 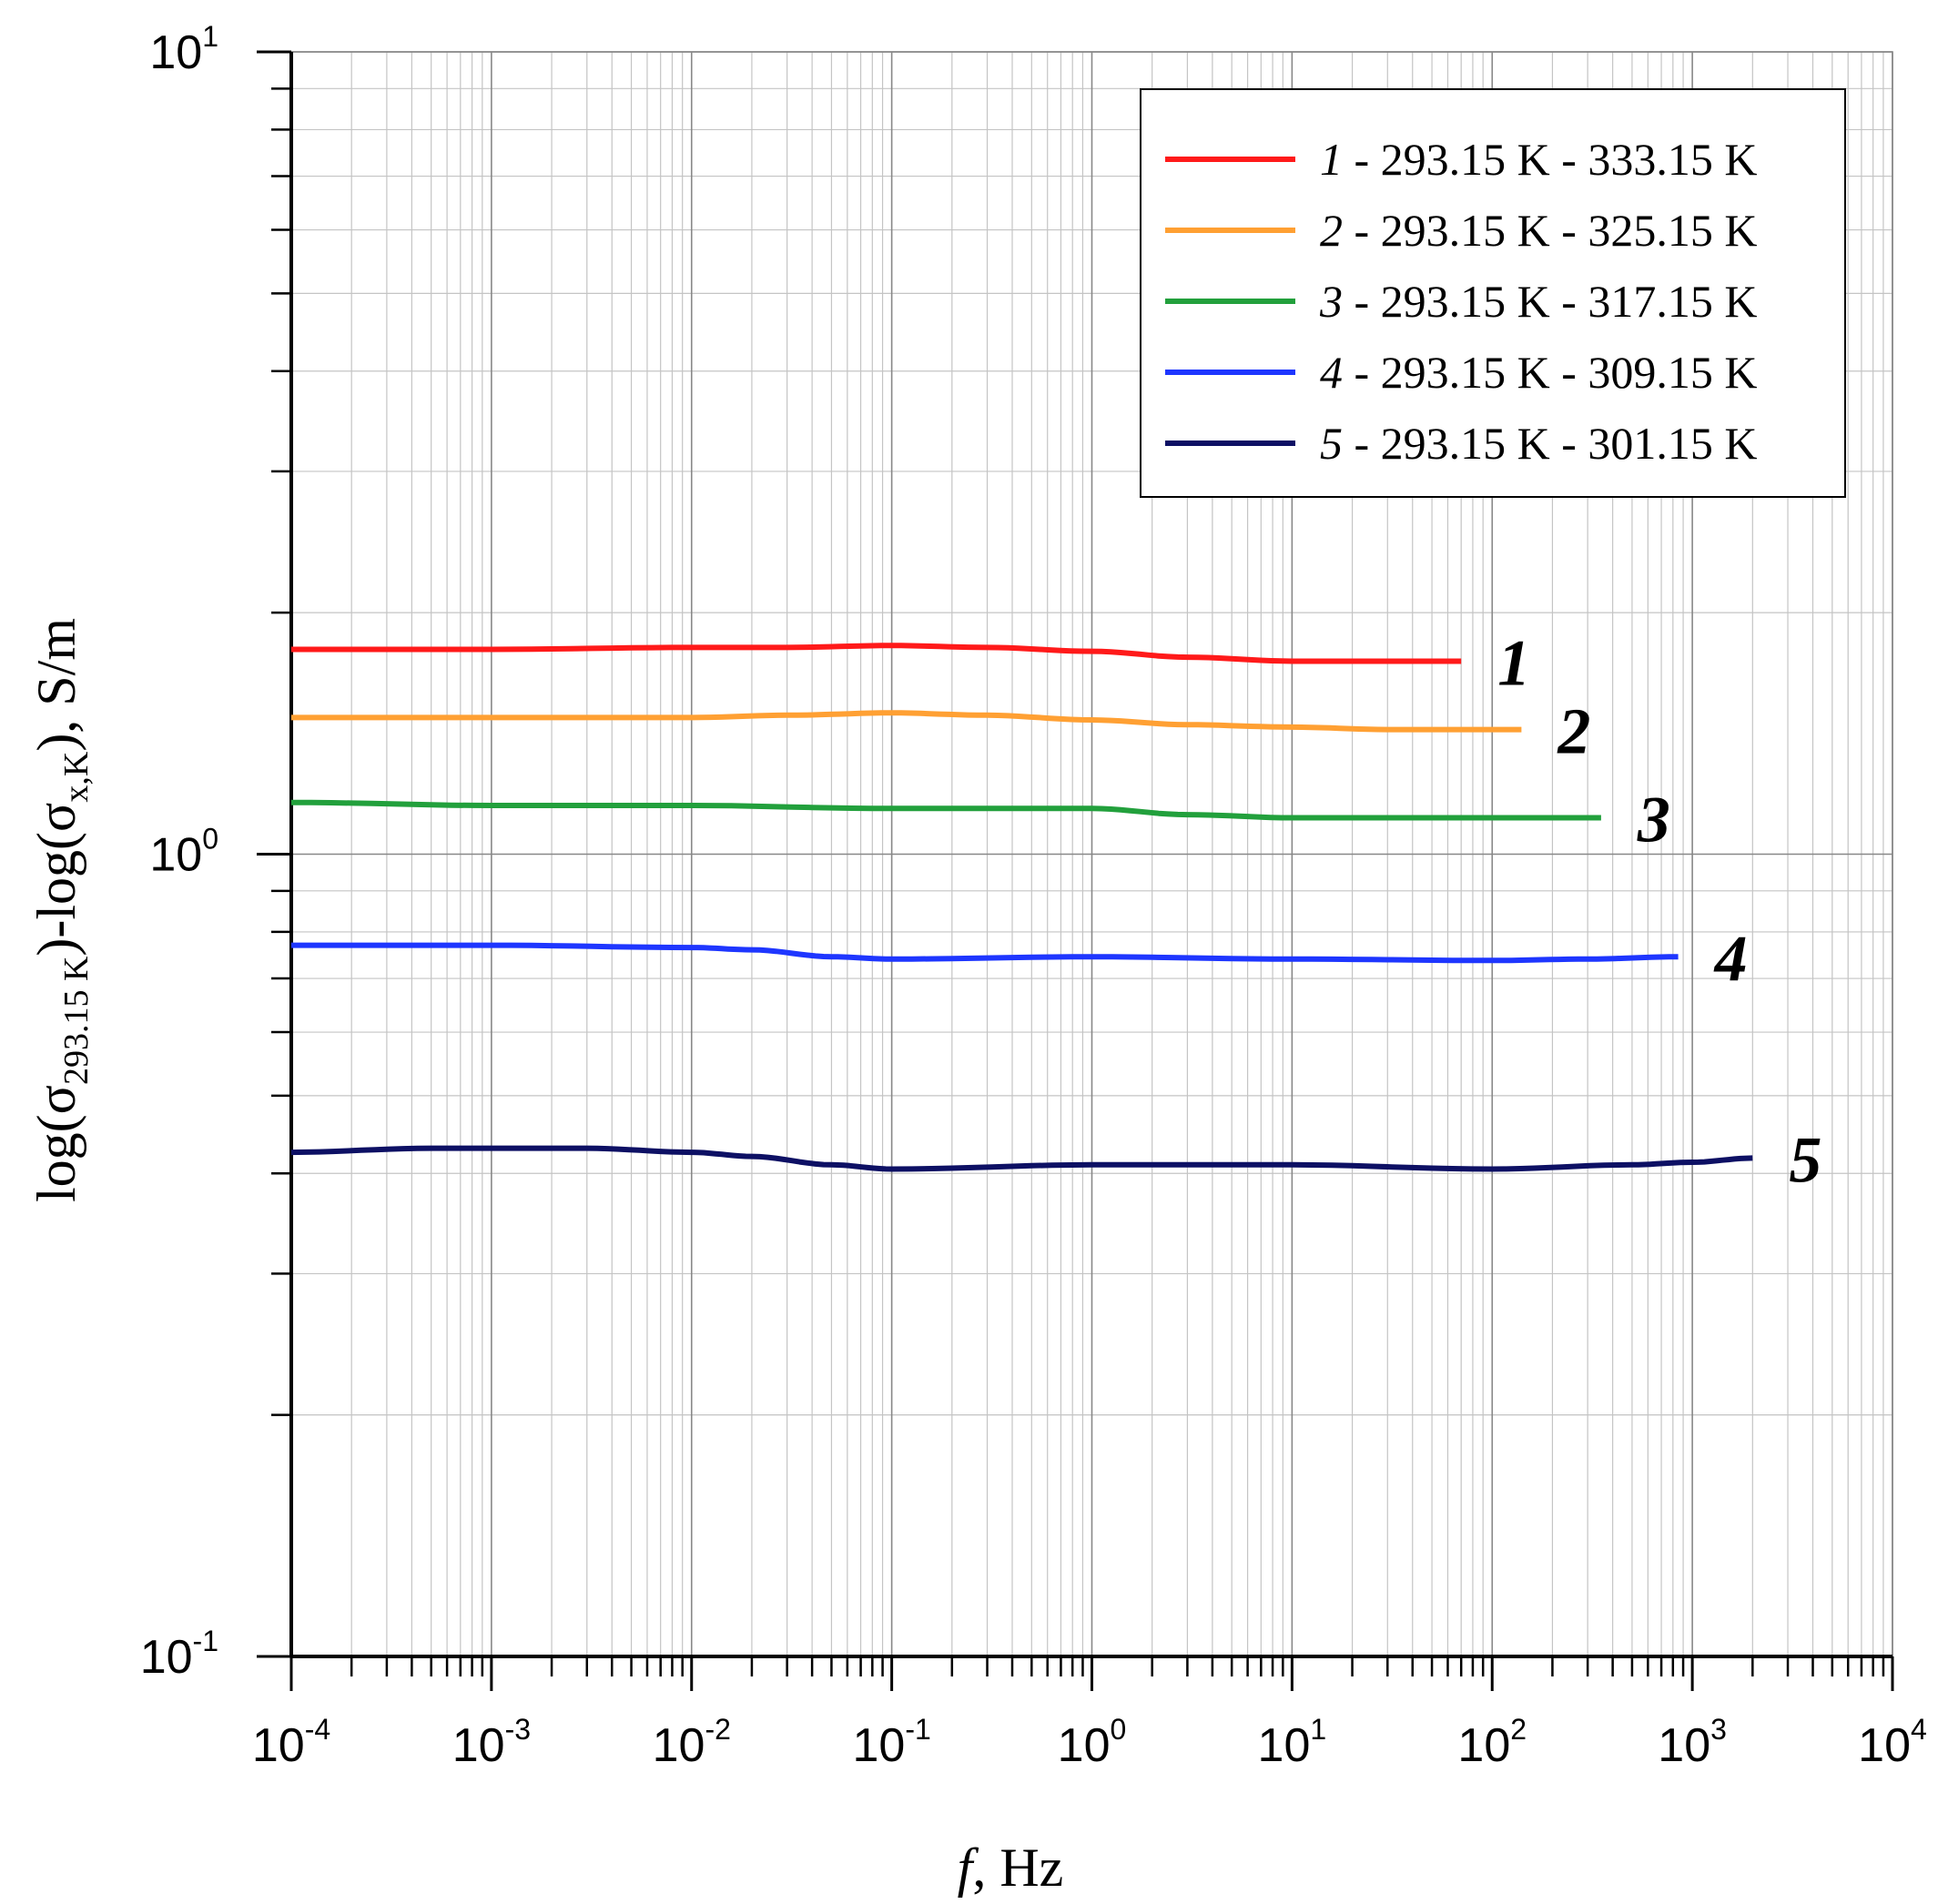 What do you see at coordinates (1805, 1160) in the screenshot?
I see `curve-label-5: 5` at bounding box center [1805, 1160].